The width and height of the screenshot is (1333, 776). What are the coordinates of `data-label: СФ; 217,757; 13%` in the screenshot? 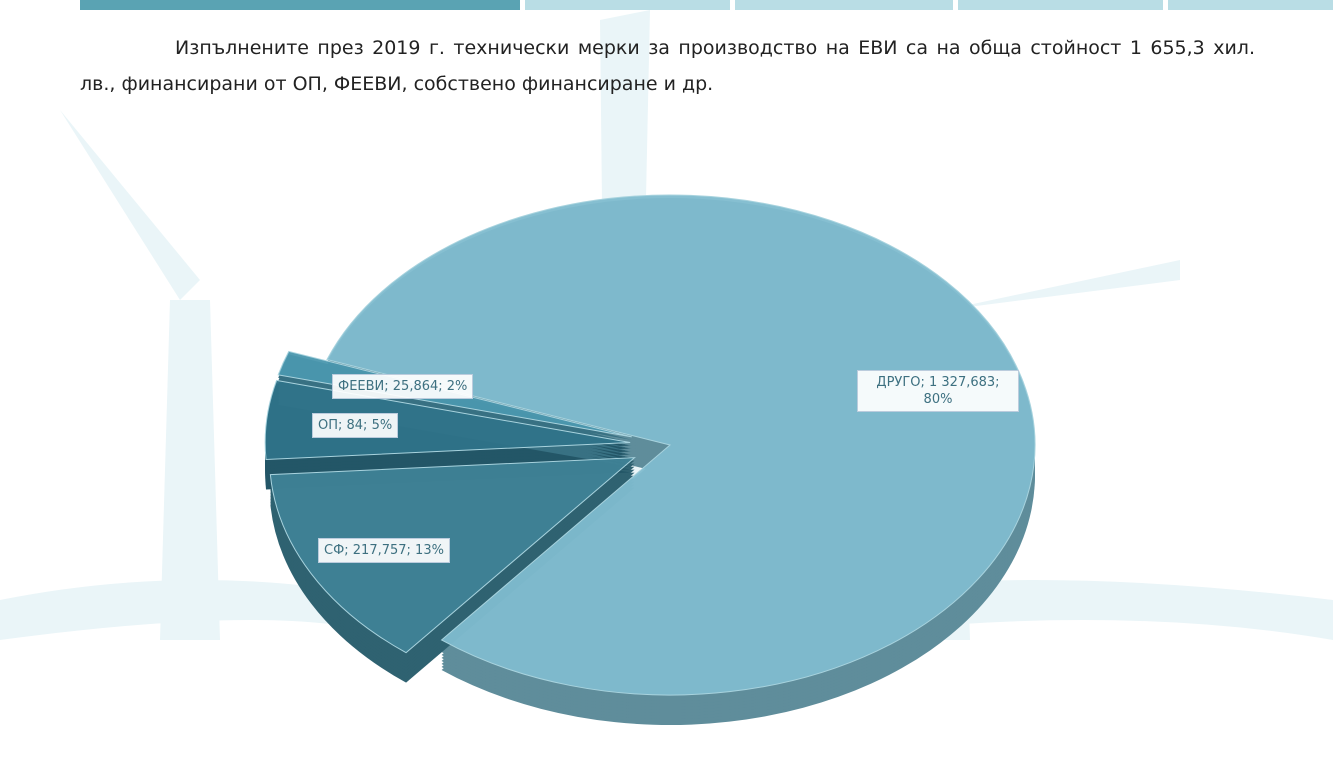 It's located at (384, 550).